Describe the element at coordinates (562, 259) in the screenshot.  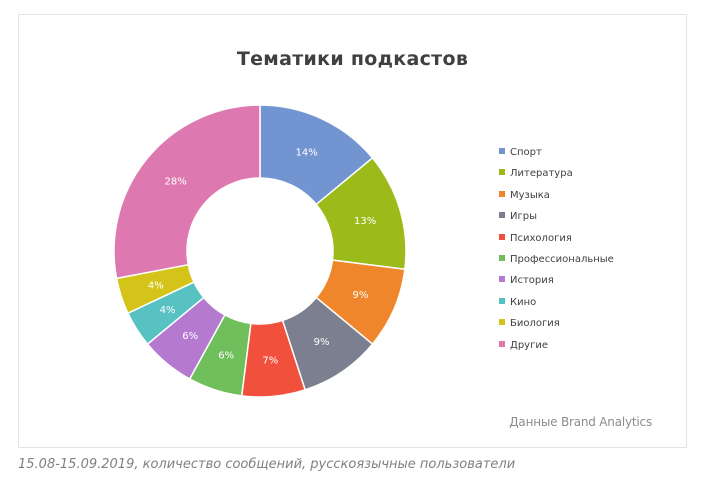
I see `legend-label: Профессиональные` at that location.